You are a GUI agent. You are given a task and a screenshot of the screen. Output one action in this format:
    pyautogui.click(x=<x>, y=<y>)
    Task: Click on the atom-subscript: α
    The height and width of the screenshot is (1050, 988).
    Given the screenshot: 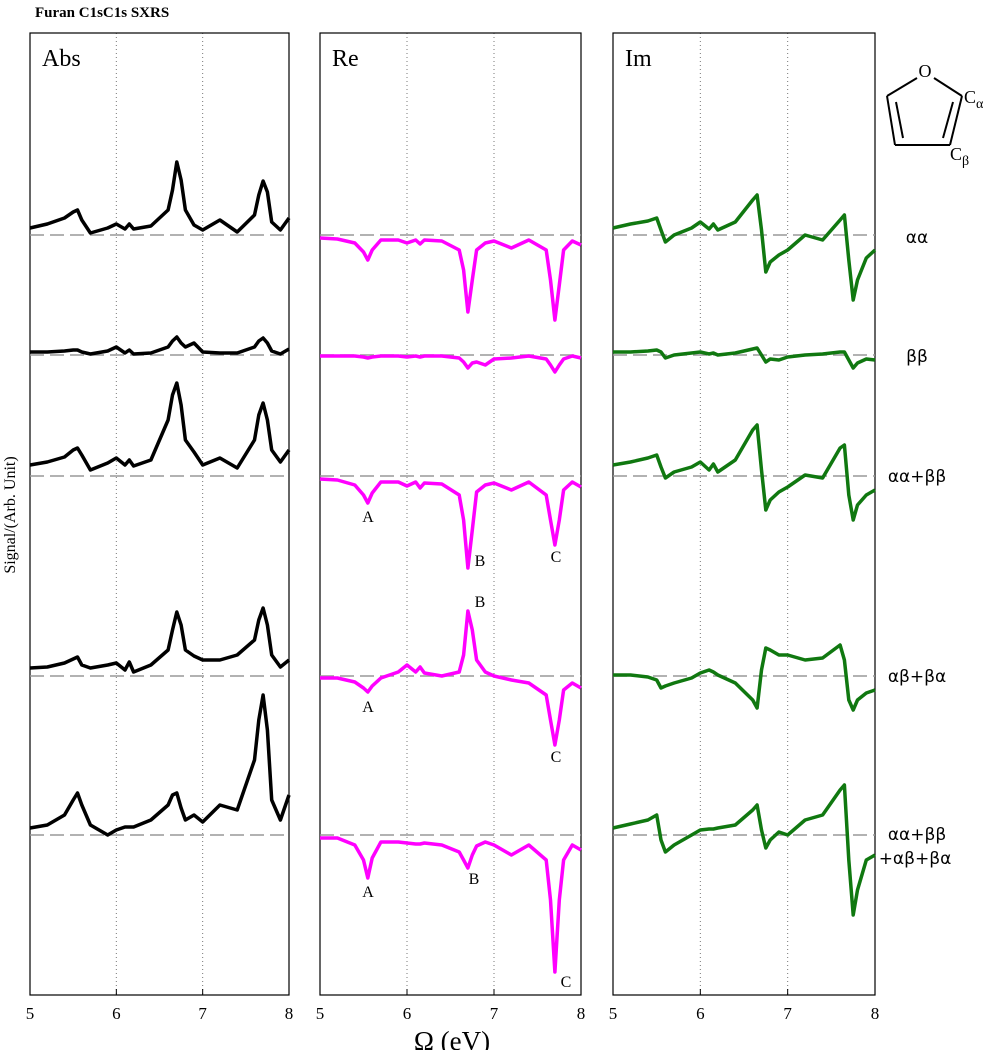 What is the action you would take?
    pyautogui.click(x=980, y=104)
    